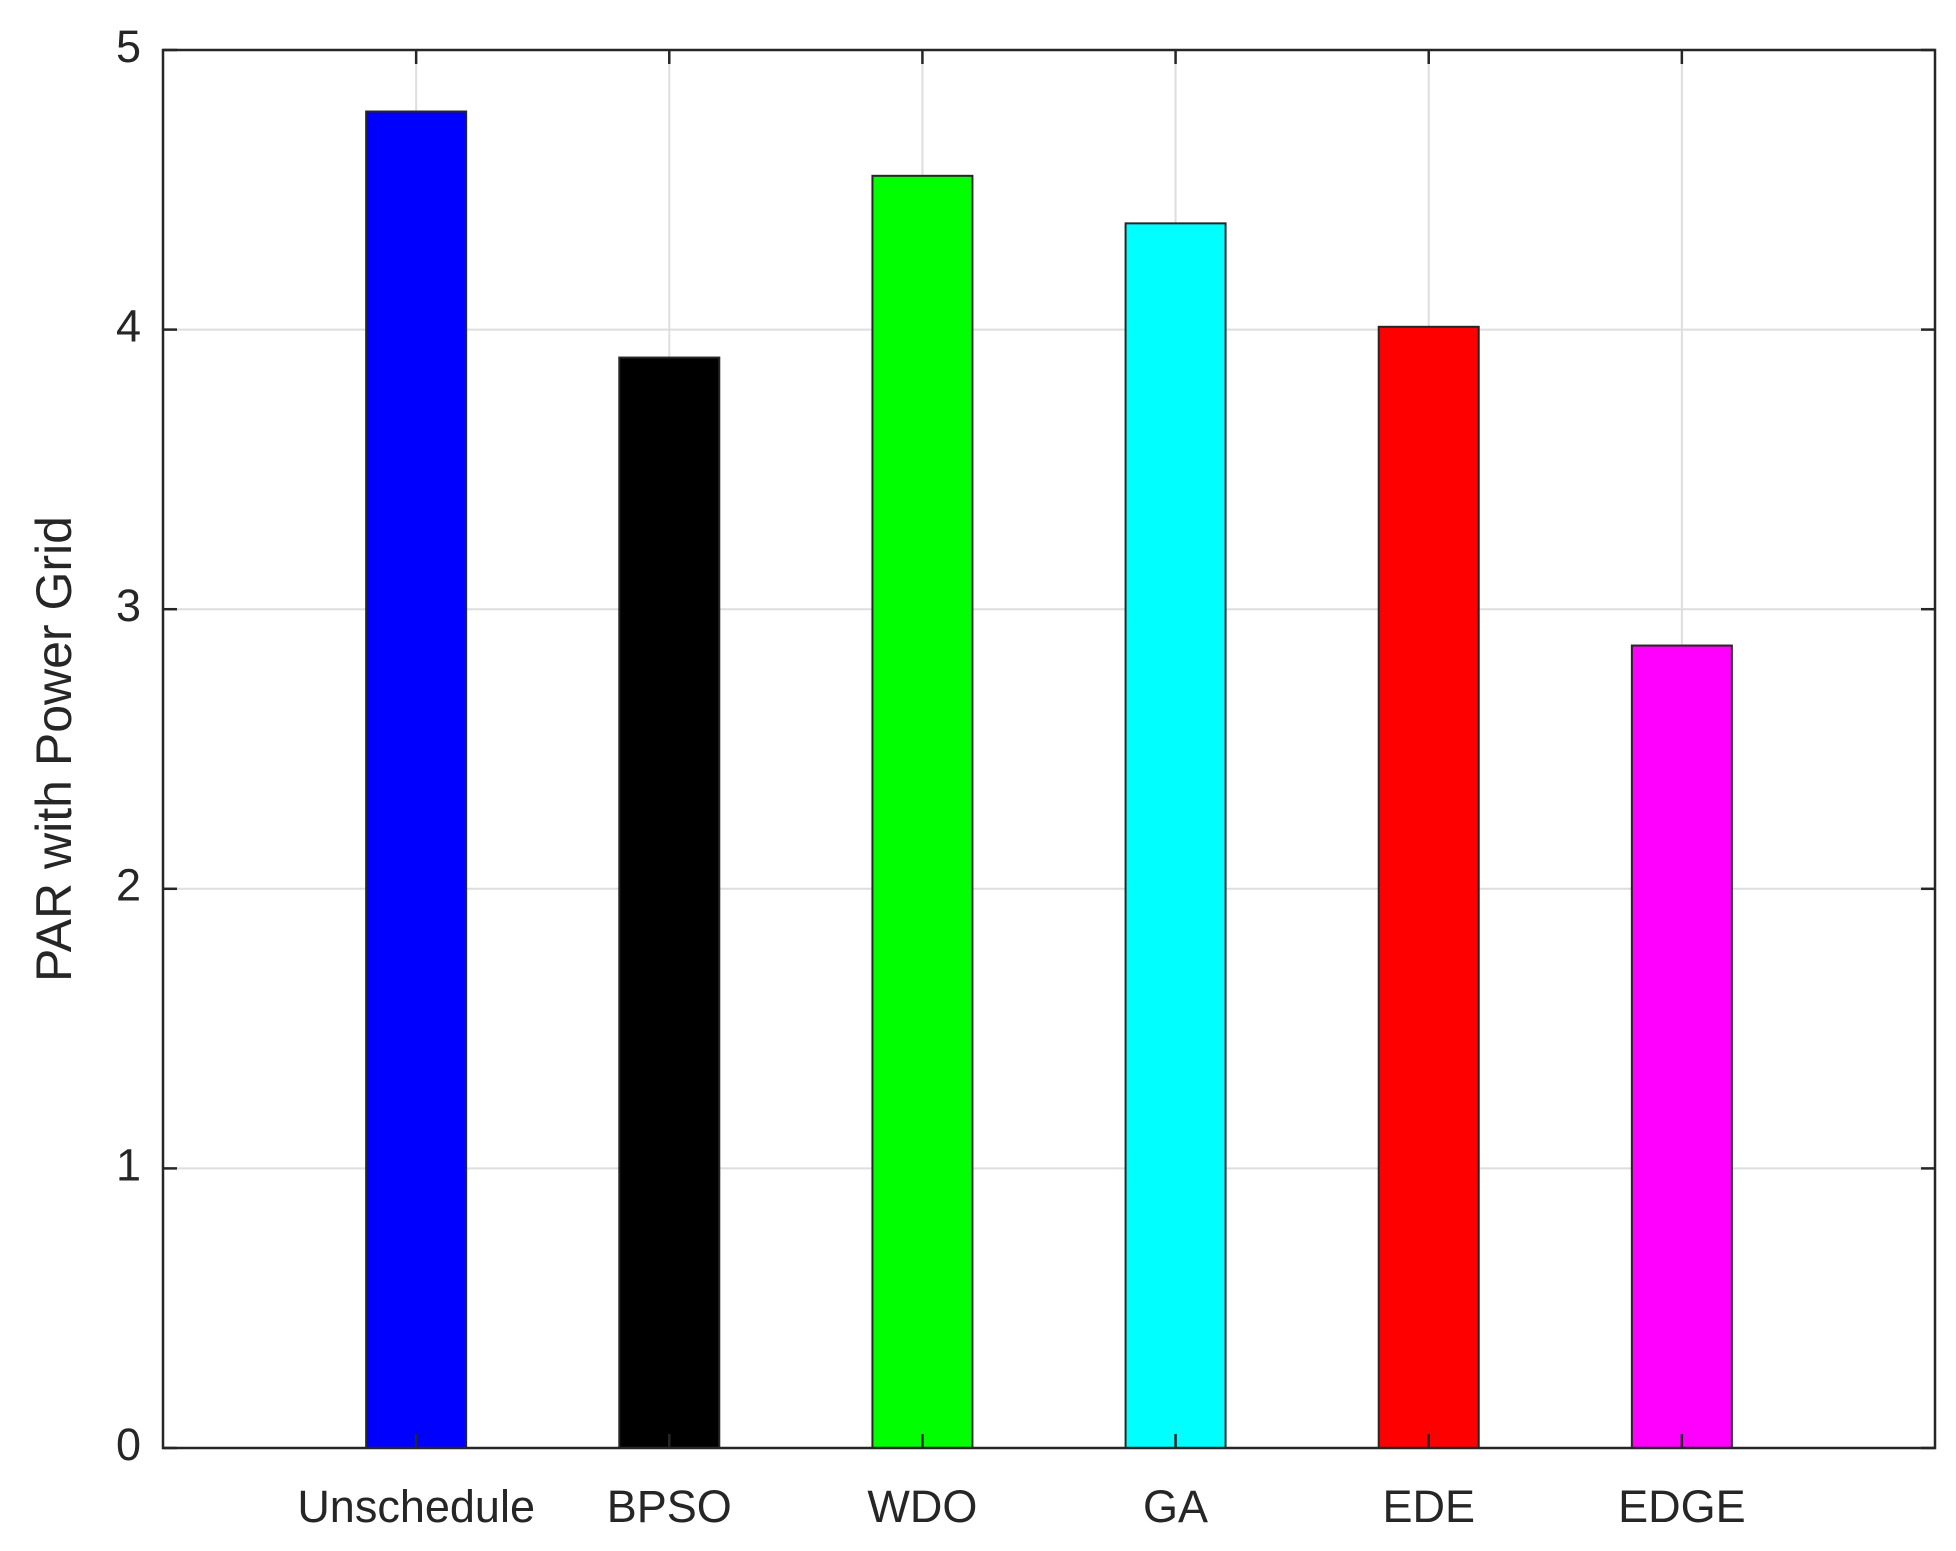 This screenshot has width=1956, height=1551. I want to click on x-tick-label: Unschedule, so click(416, 1506).